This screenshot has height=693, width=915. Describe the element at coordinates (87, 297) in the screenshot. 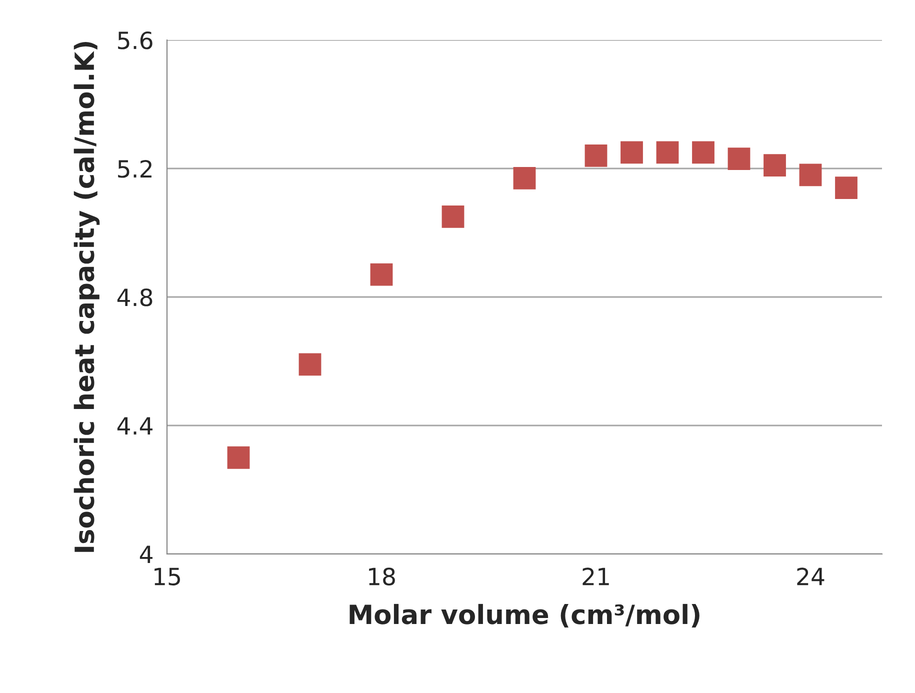

I see `y-axis-title: Isochoric heat capacity (cal/mol.K)` at that location.